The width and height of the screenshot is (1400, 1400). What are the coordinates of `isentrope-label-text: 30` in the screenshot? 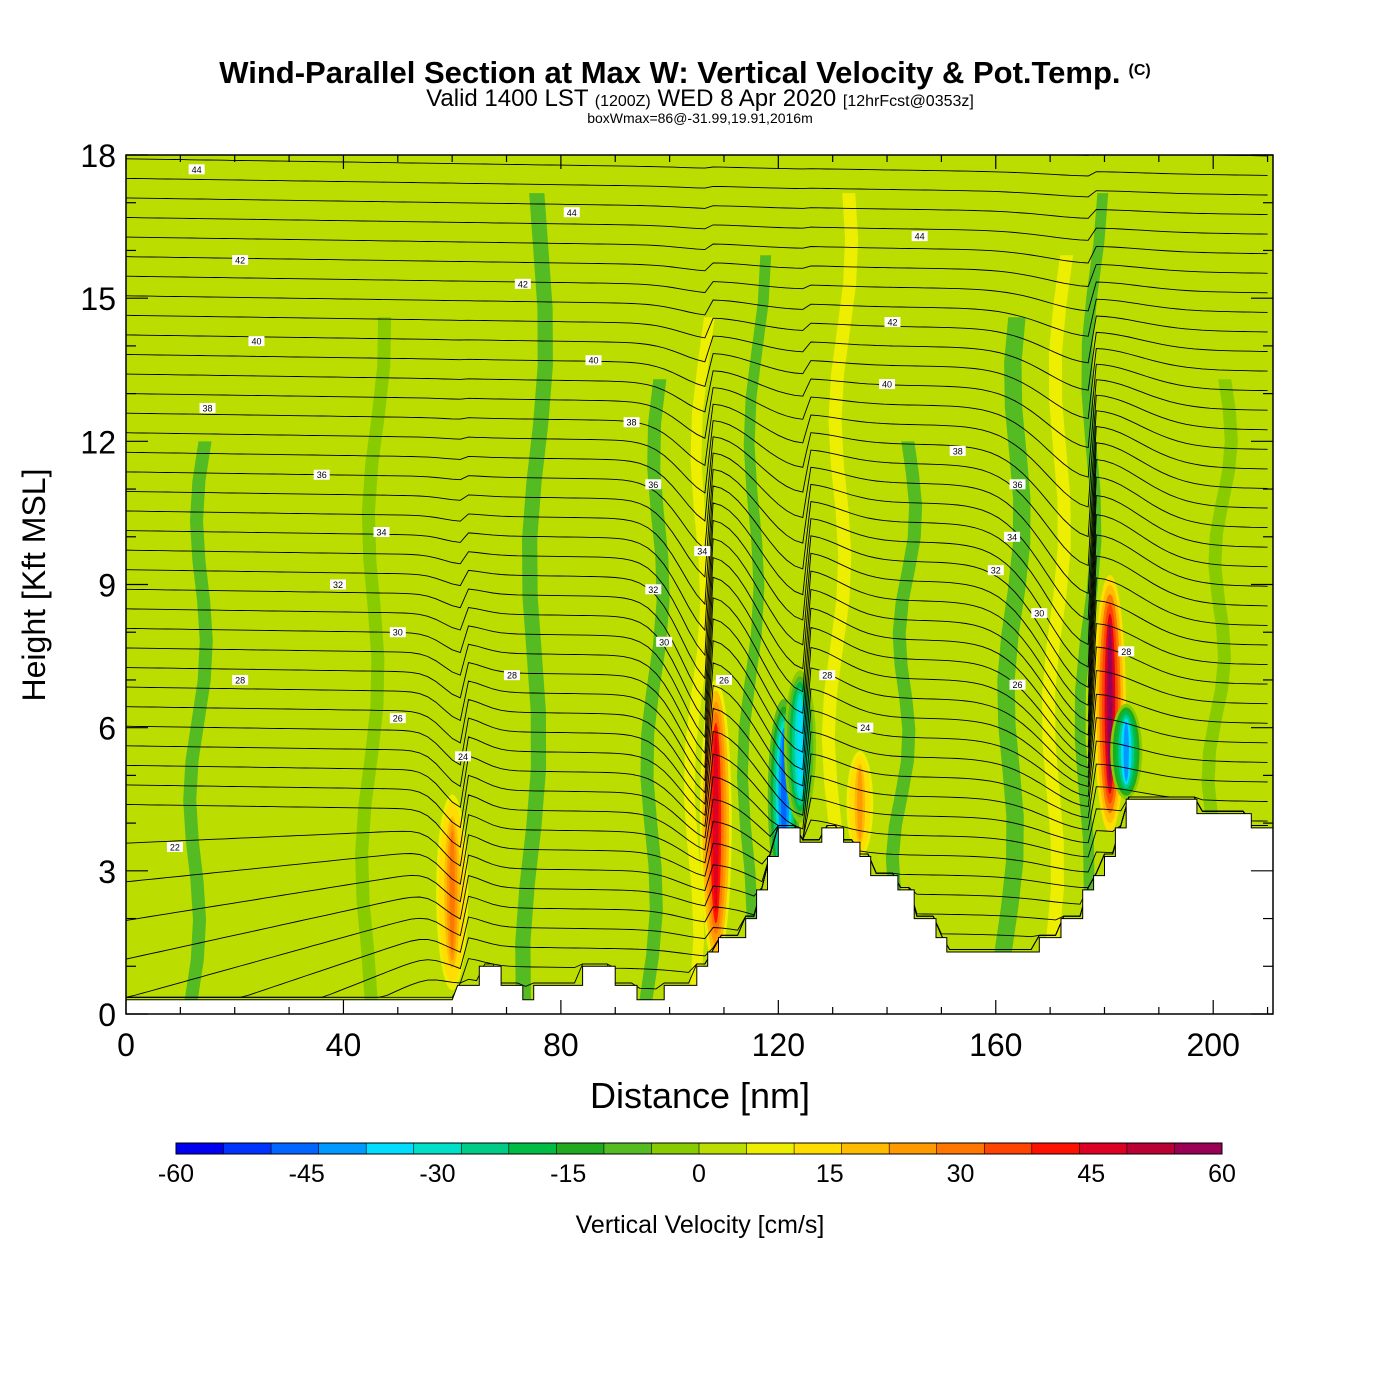 It's located at (664, 642).